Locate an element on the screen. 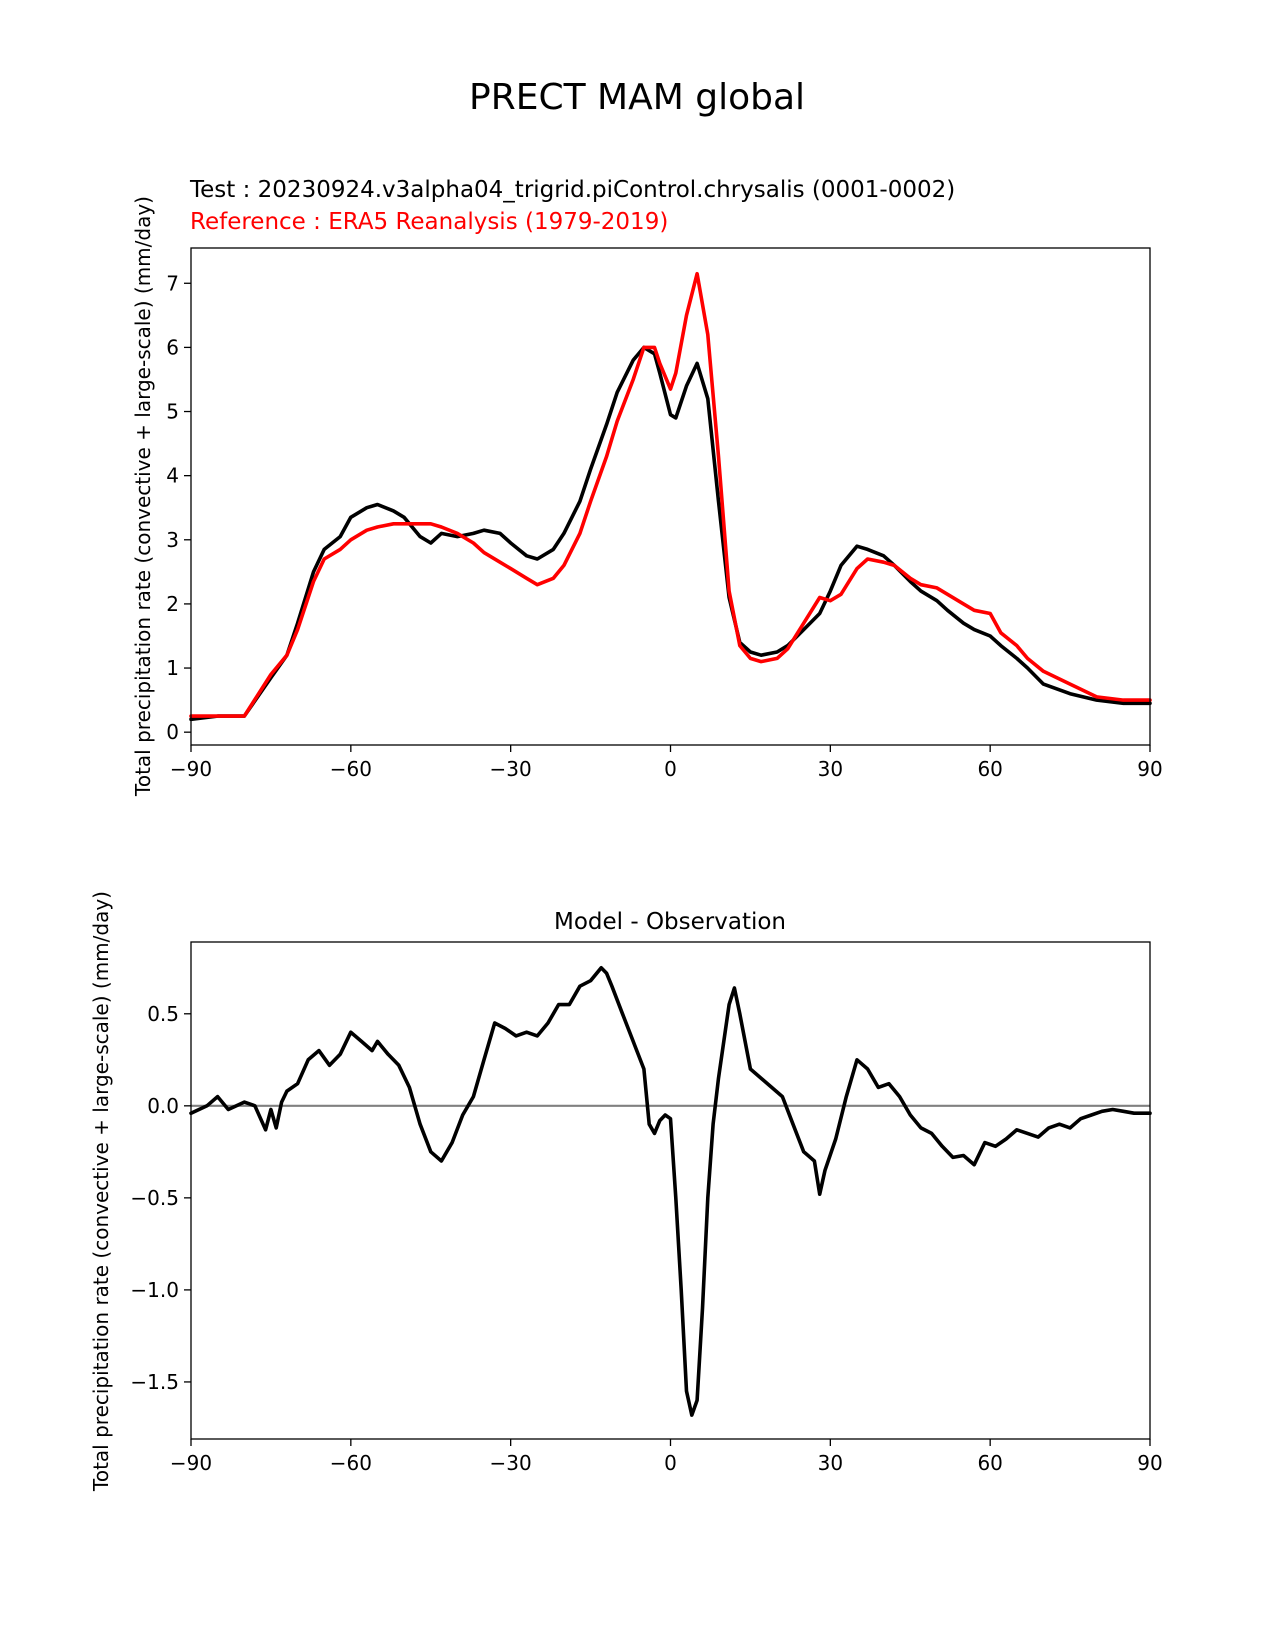 This screenshot has height=1650, width=1275. top-x-tick-label: 0 is located at coordinates (670, 769).